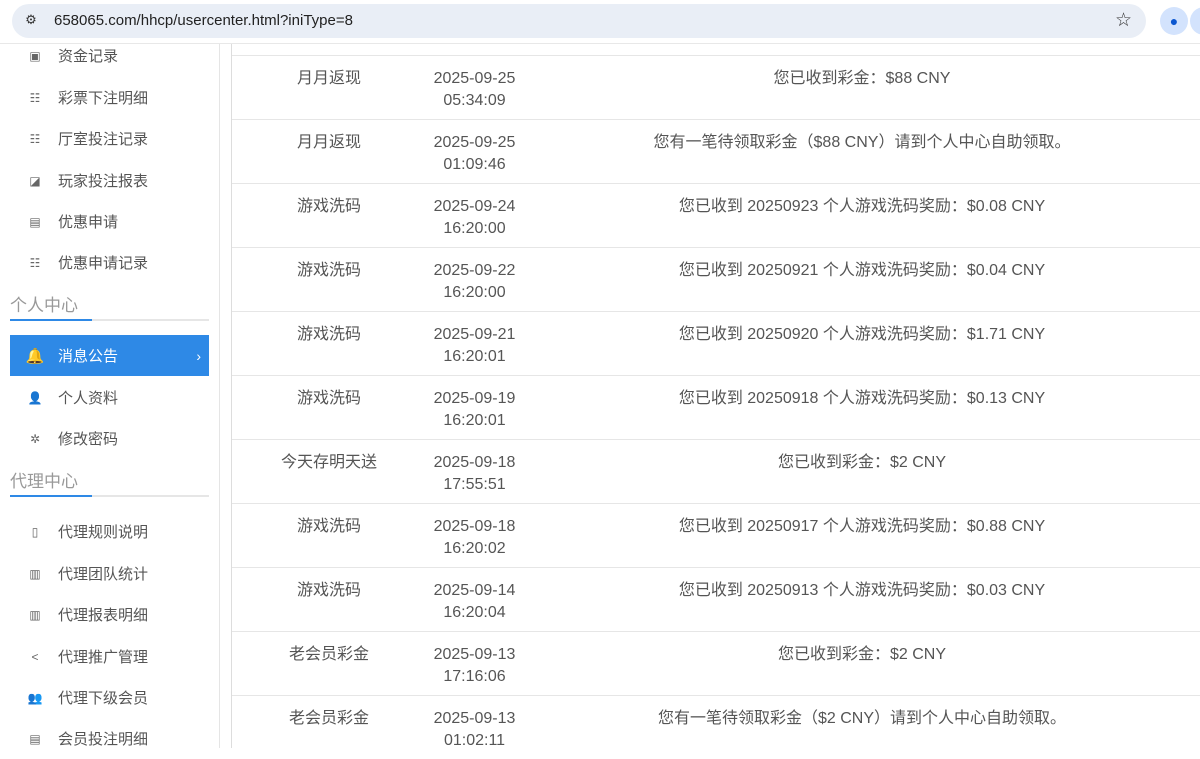 This screenshot has width=1200, height=759. Describe the element at coordinates (103, 532) in the screenshot. I see `sidebar-item-label: 代理规则说明` at that location.